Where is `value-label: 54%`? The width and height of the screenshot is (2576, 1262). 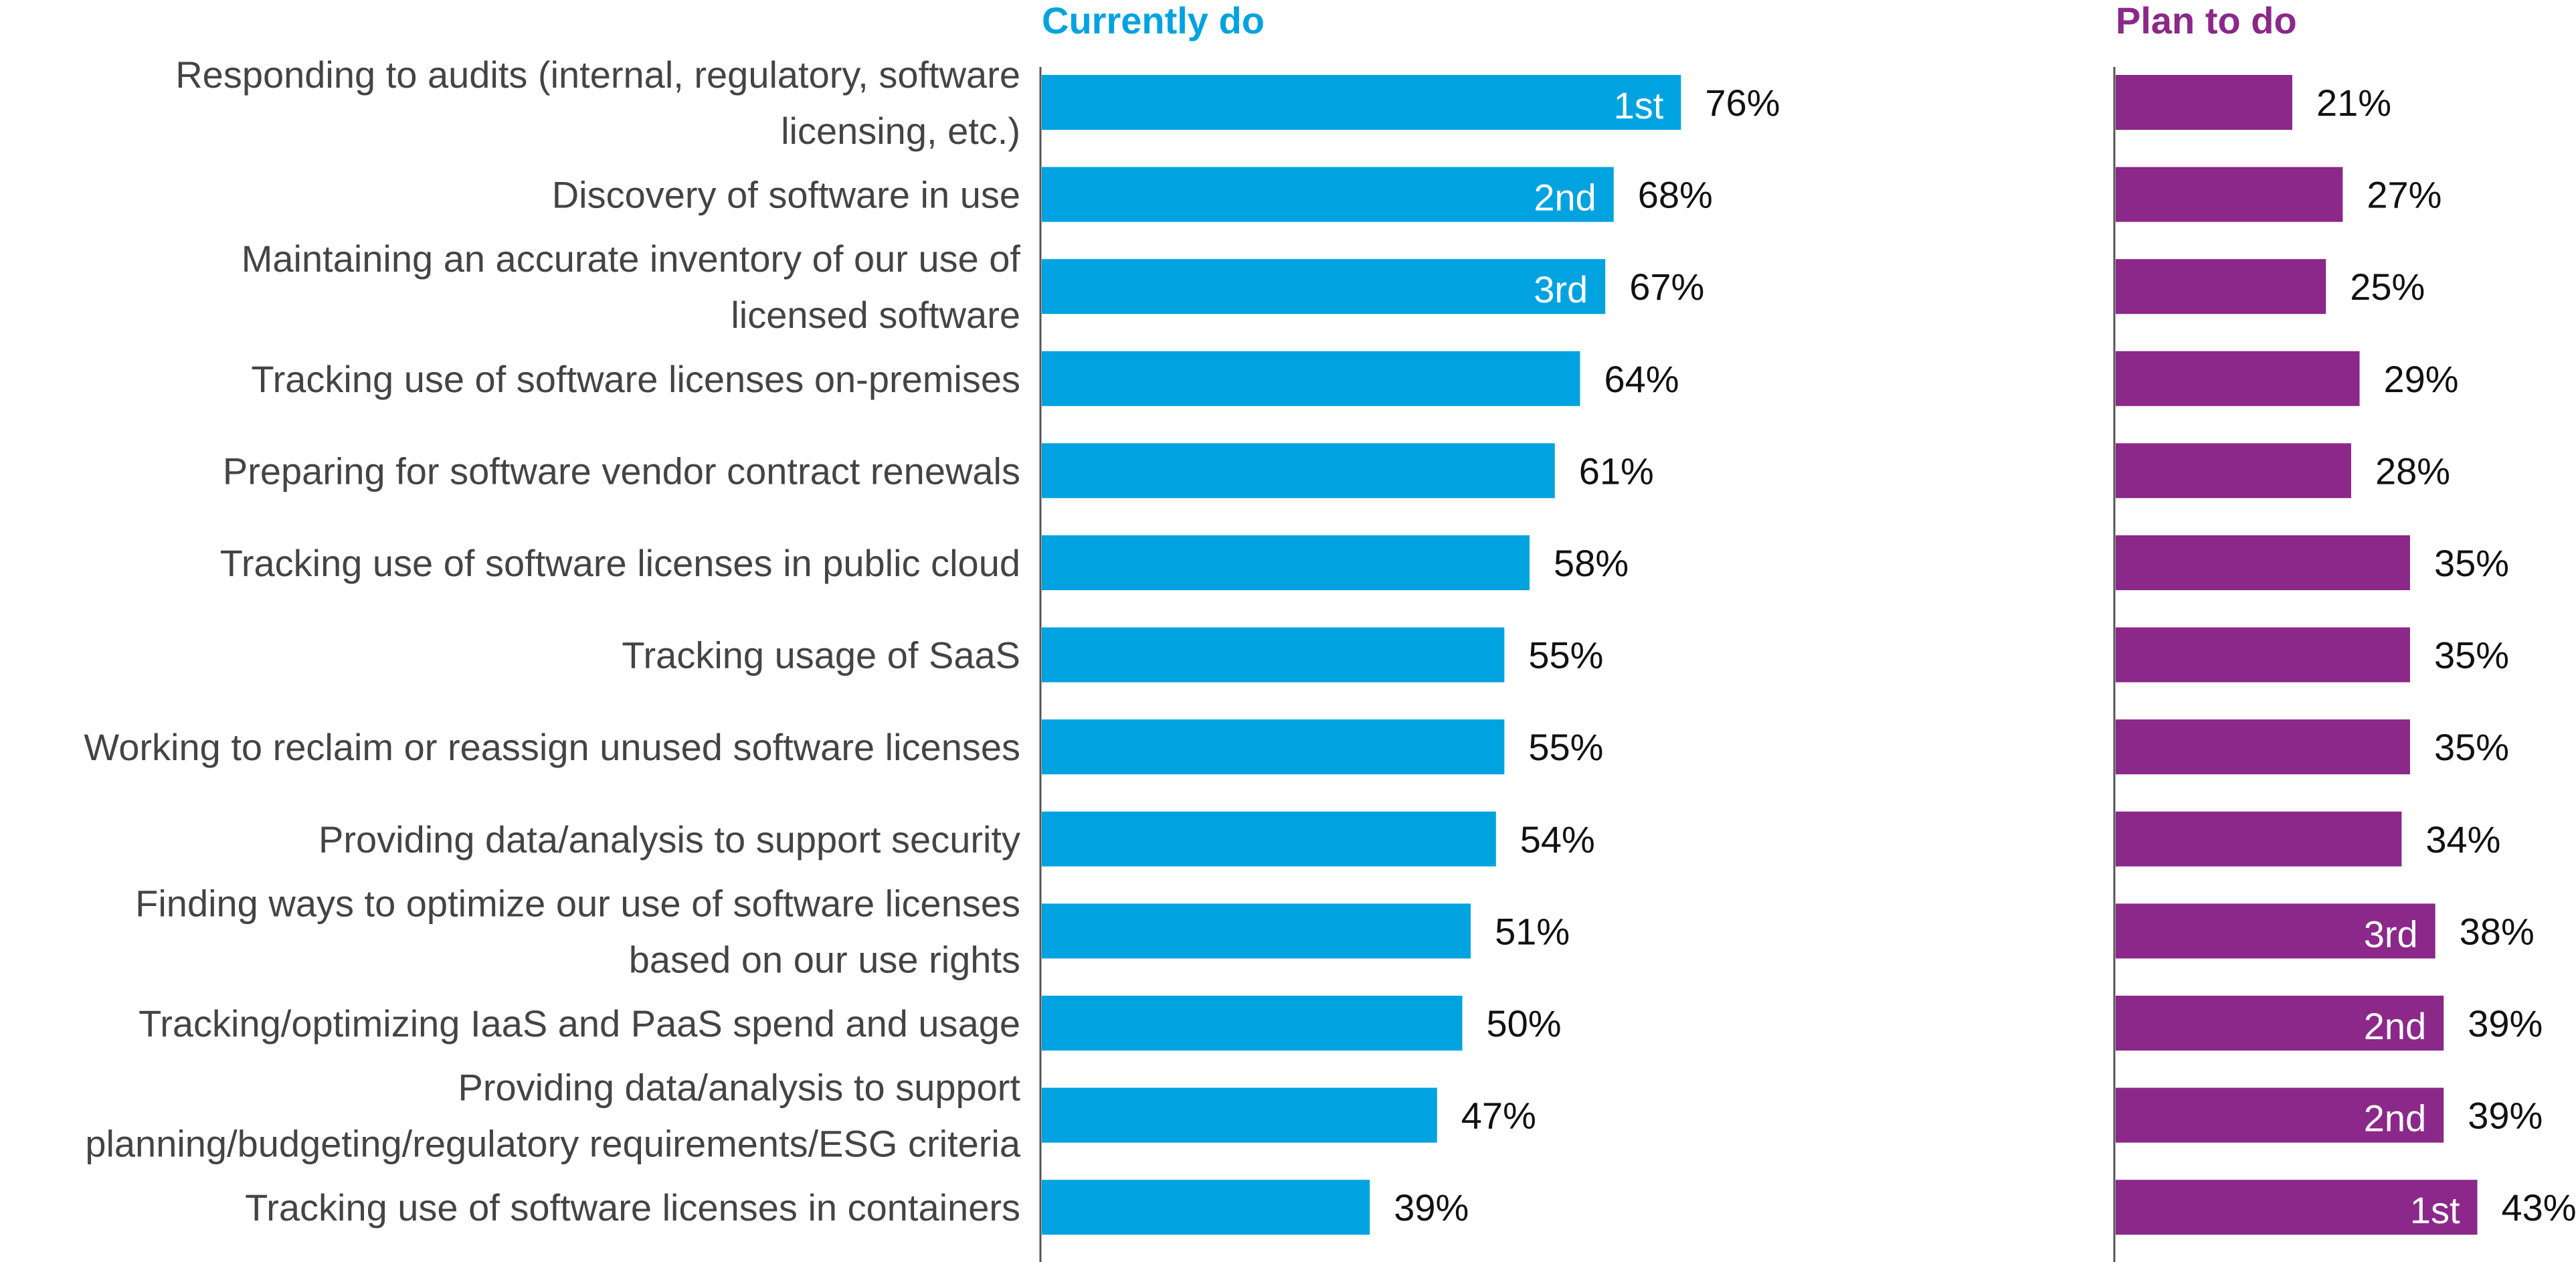 value-label: 54% is located at coordinates (1557, 839).